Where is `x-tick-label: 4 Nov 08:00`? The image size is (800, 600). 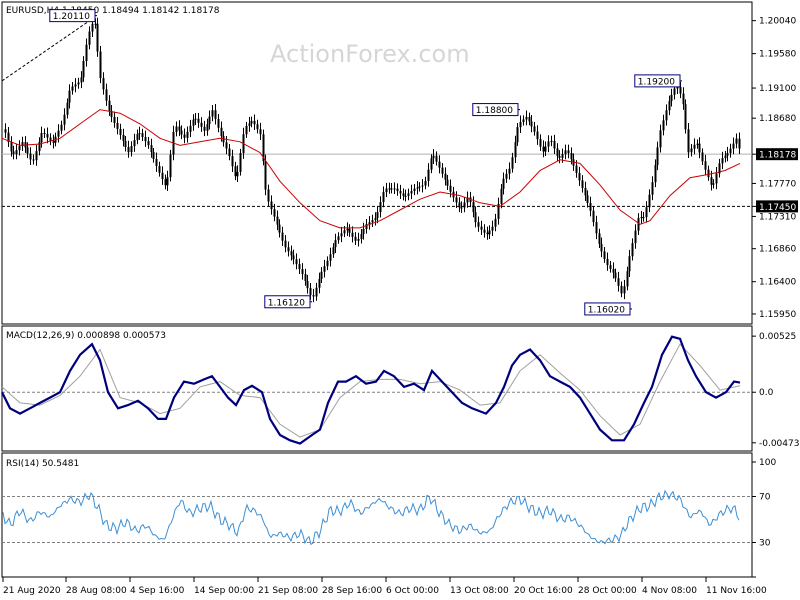 x-tick-label: 4 Nov 08:00 is located at coordinates (669, 591).